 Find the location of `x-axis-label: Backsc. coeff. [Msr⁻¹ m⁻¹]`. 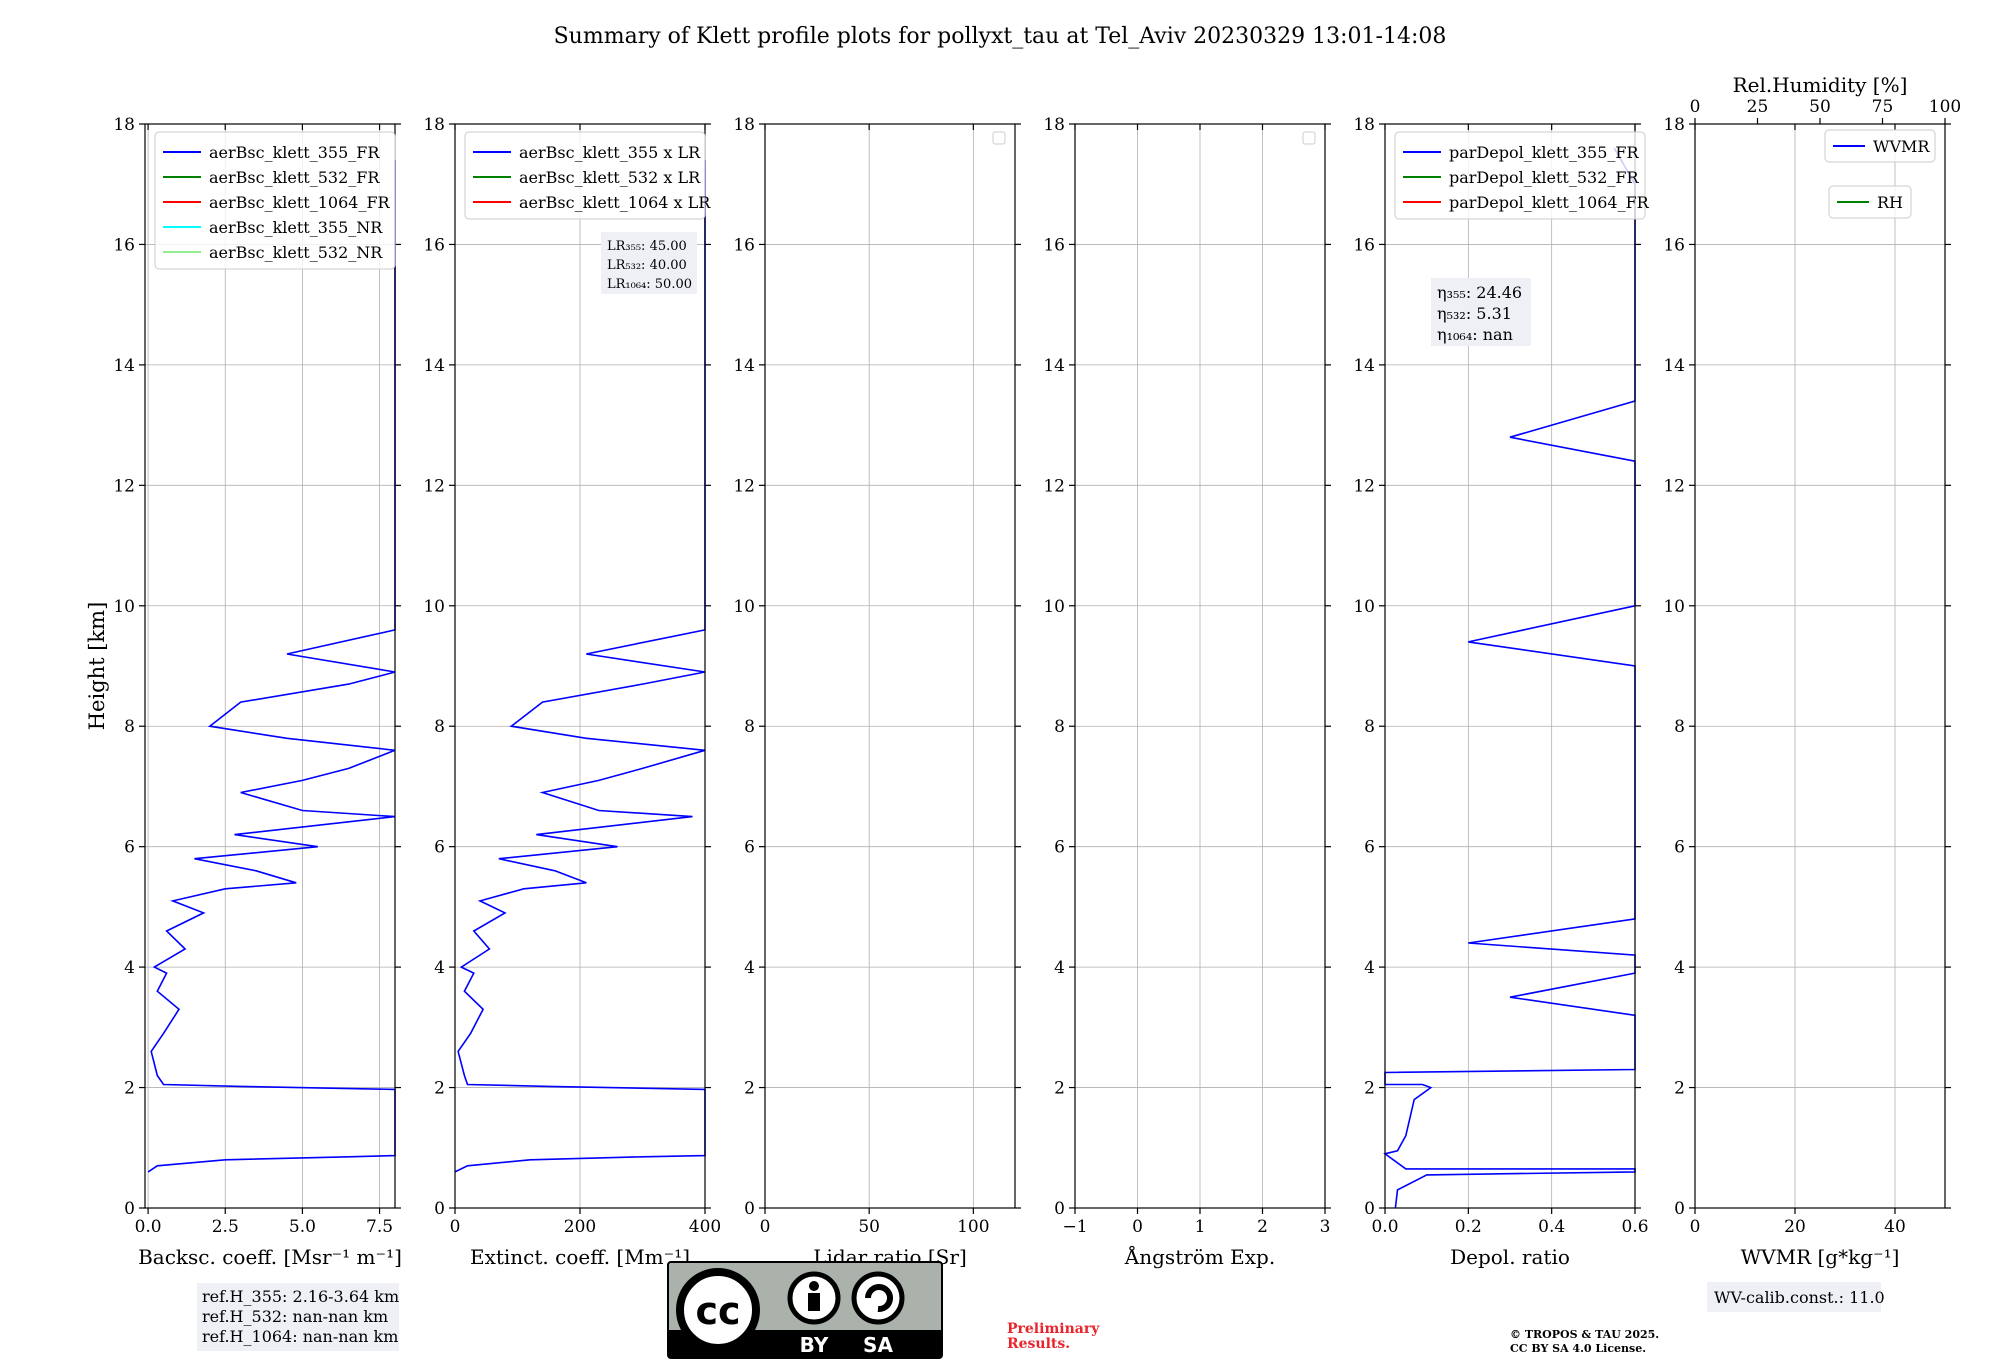

x-axis-label: Backsc. coeff. [Msr⁻¹ m⁻¹] is located at coordinates (270, 1257).